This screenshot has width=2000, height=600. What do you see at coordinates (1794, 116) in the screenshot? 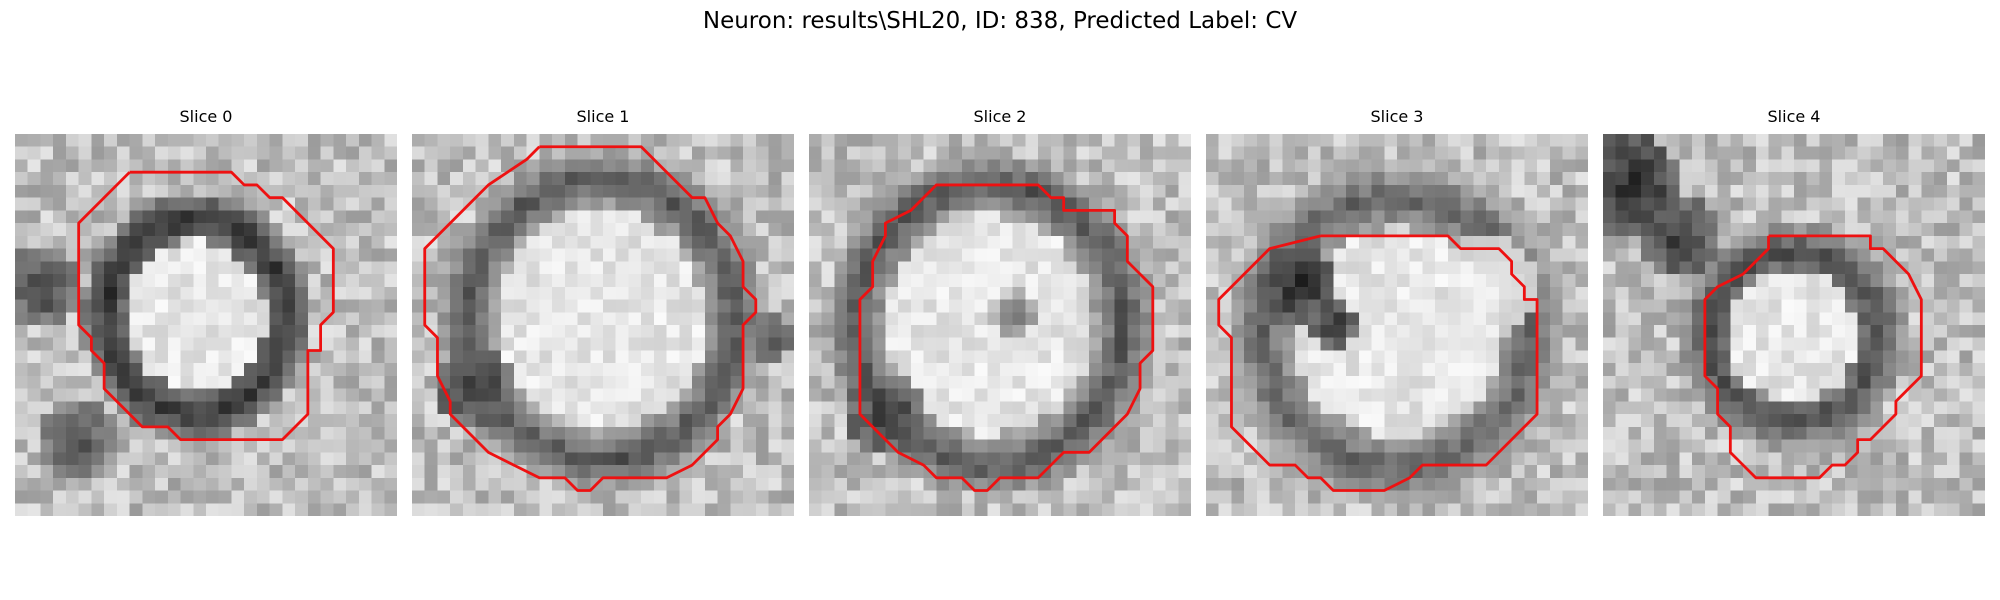
I see `slice-title: Slice 4` at bounding box center [1794, 116].